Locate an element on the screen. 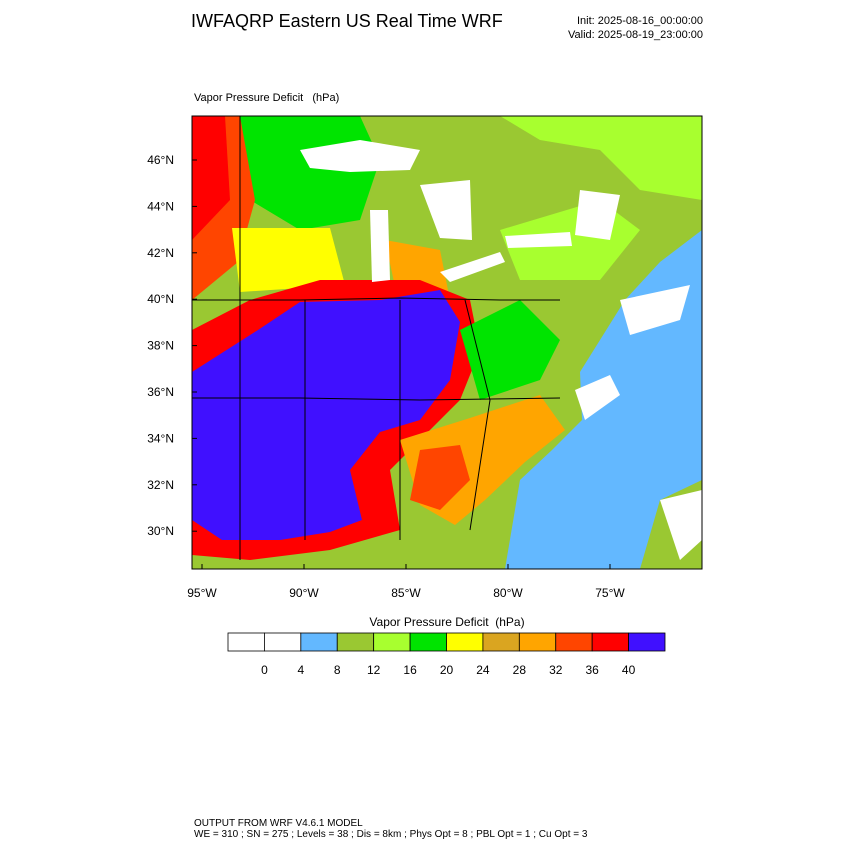 The height and width of the screenshot is (855, 850). colorbar-label: 12 is located at coordinates (374, 670).